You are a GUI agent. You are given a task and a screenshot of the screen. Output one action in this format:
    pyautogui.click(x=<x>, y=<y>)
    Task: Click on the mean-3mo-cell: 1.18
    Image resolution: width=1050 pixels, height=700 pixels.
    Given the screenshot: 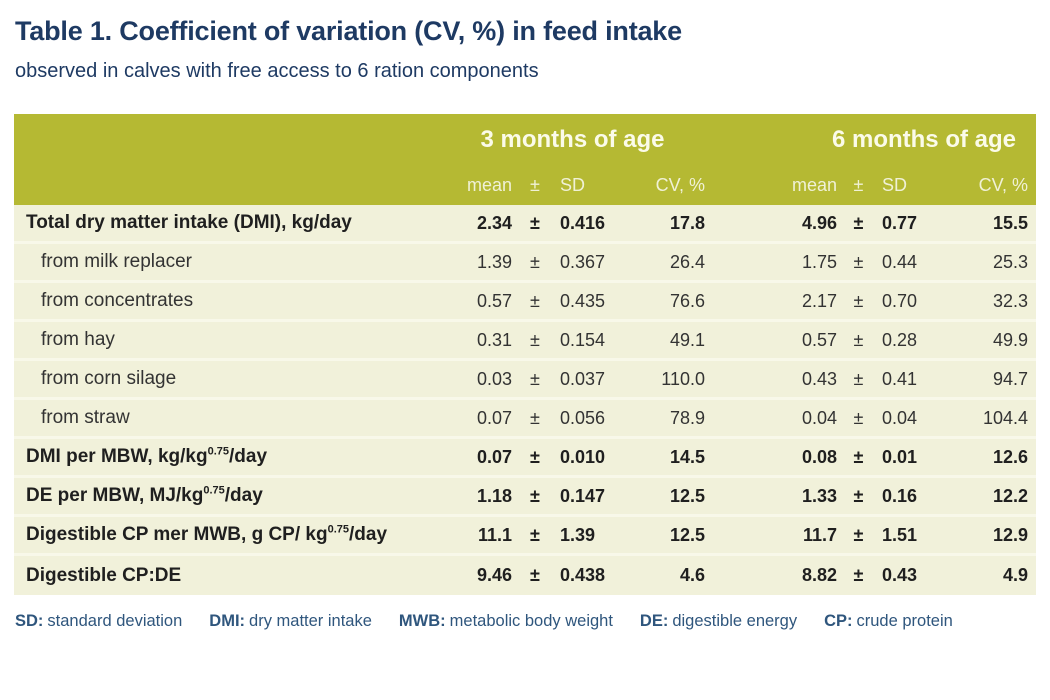 What is the action you would take?
    pyautogui.click(x=494, y=495)
    